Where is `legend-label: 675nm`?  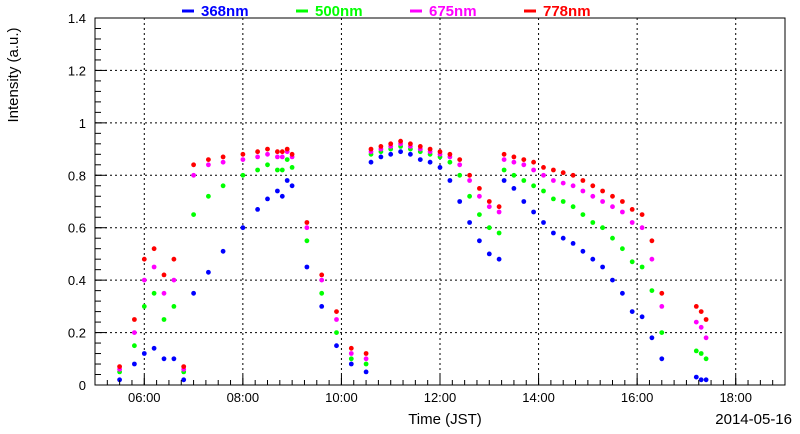
legend-label: 675nm is located at coordinates (453, 11).